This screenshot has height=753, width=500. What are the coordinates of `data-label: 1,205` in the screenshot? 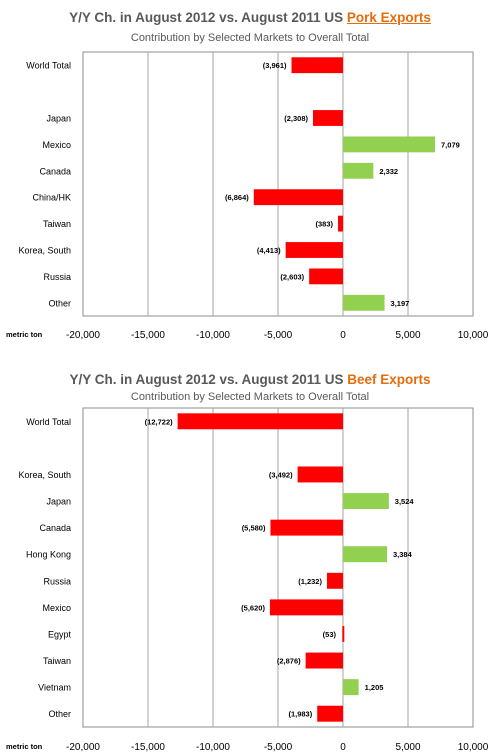 It's located at (374, 687).